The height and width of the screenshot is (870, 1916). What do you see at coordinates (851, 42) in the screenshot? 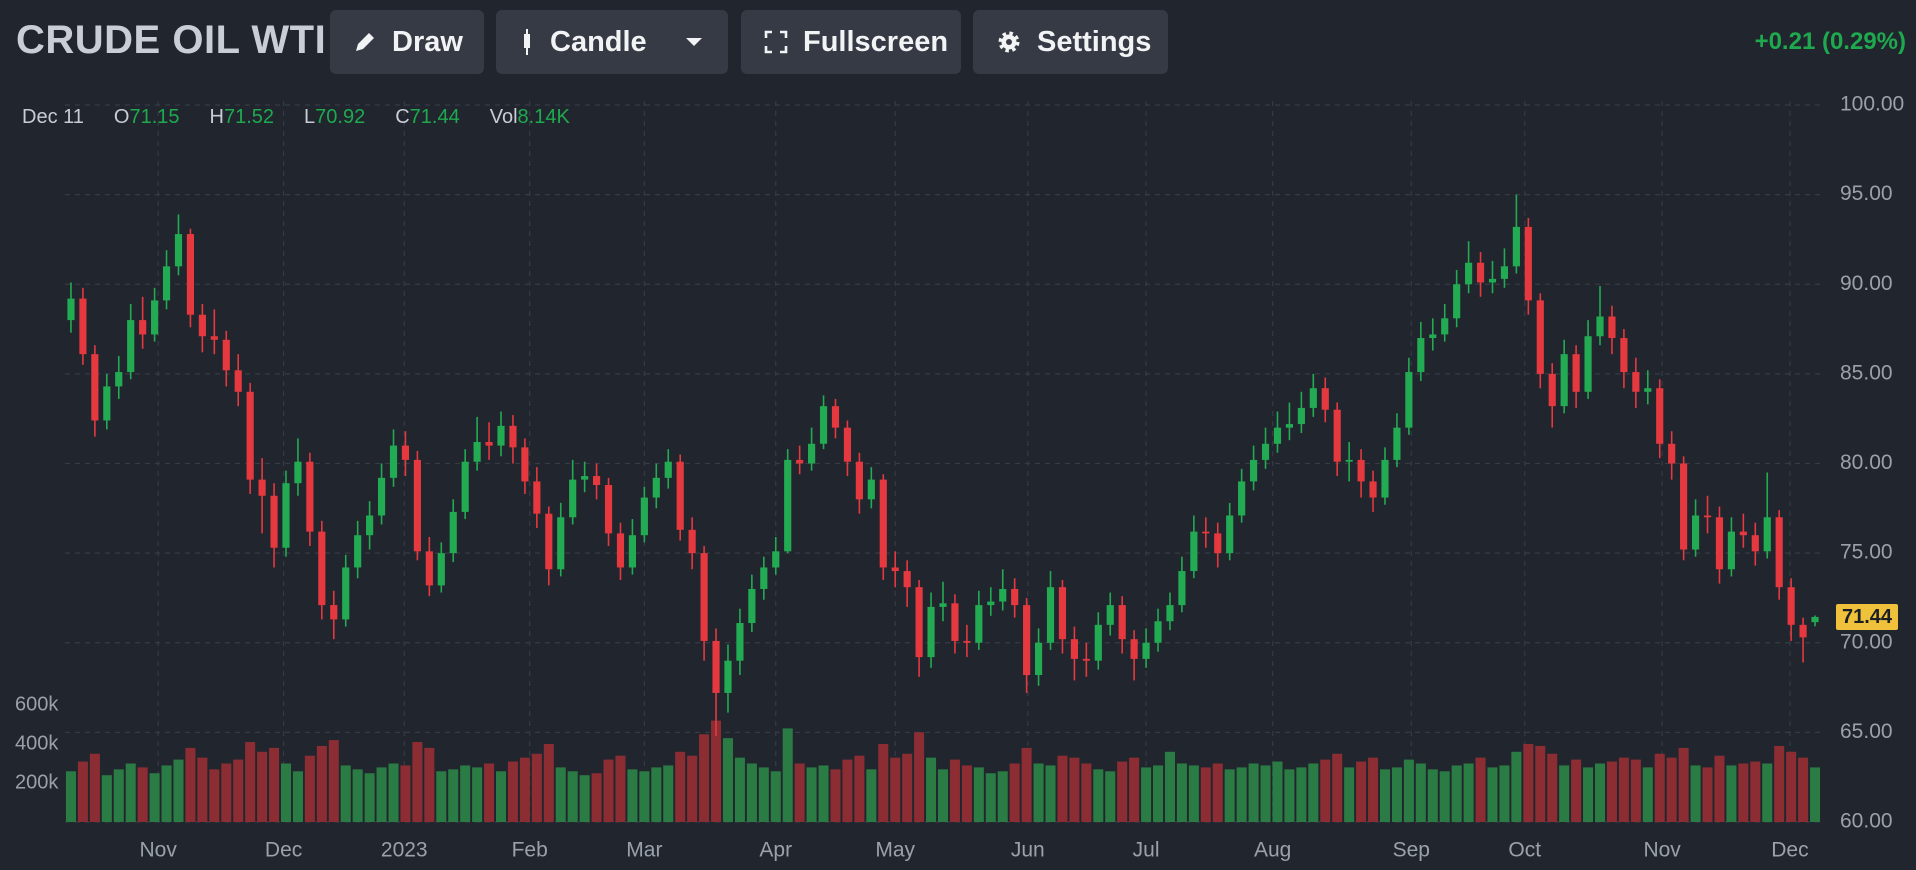
I see `fullscreen-button: Fullscreen` at bounding box center [851, 42].